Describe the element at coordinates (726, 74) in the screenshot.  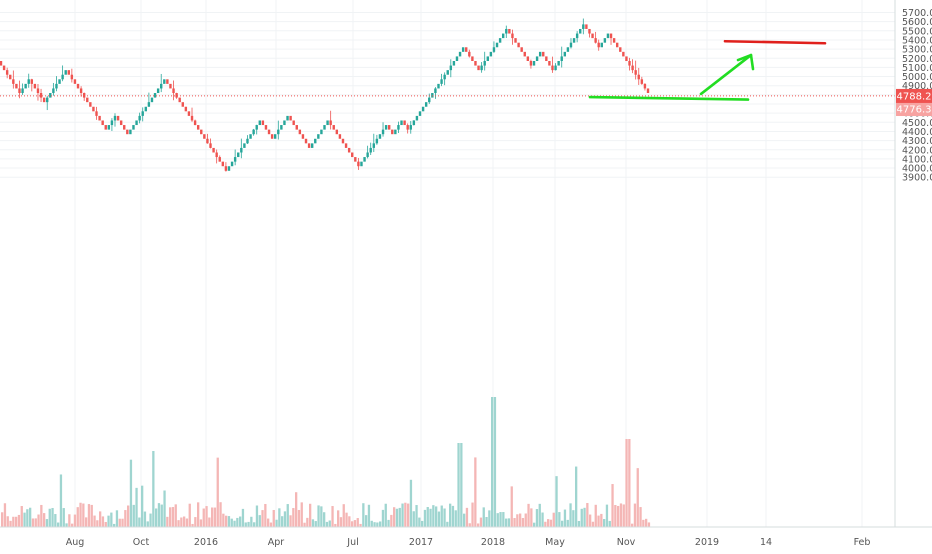
I see `projection-arrow` at that location.